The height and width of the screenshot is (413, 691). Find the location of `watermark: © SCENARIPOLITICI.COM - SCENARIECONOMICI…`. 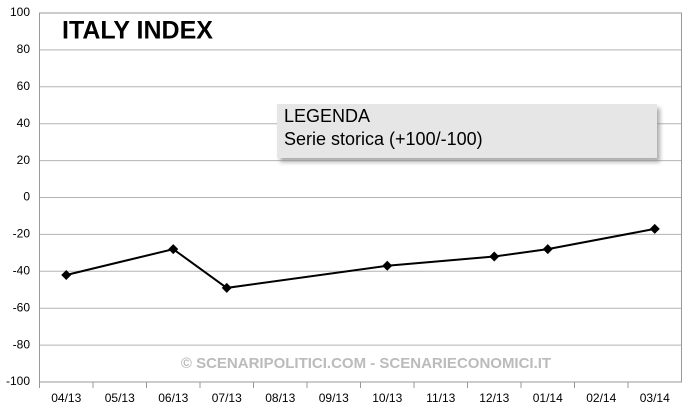

watermark: © SCENARIPOLITICI.COM - SCENARIECONOMICI… is located at coordinates (366, 363).